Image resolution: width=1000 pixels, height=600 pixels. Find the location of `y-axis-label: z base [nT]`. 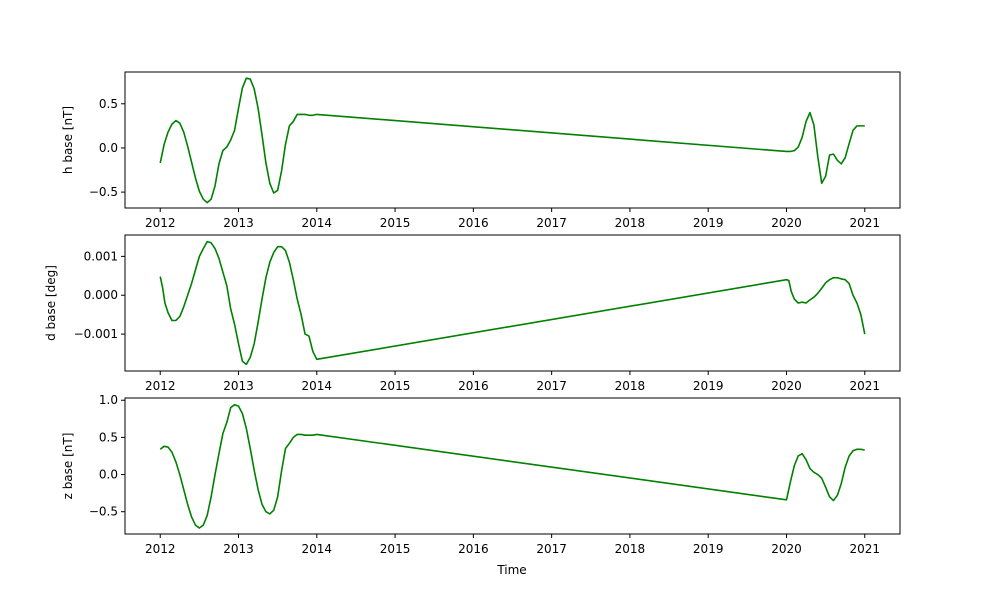

y-axis-label: z base [nT] is located at coordinates (68, 466).